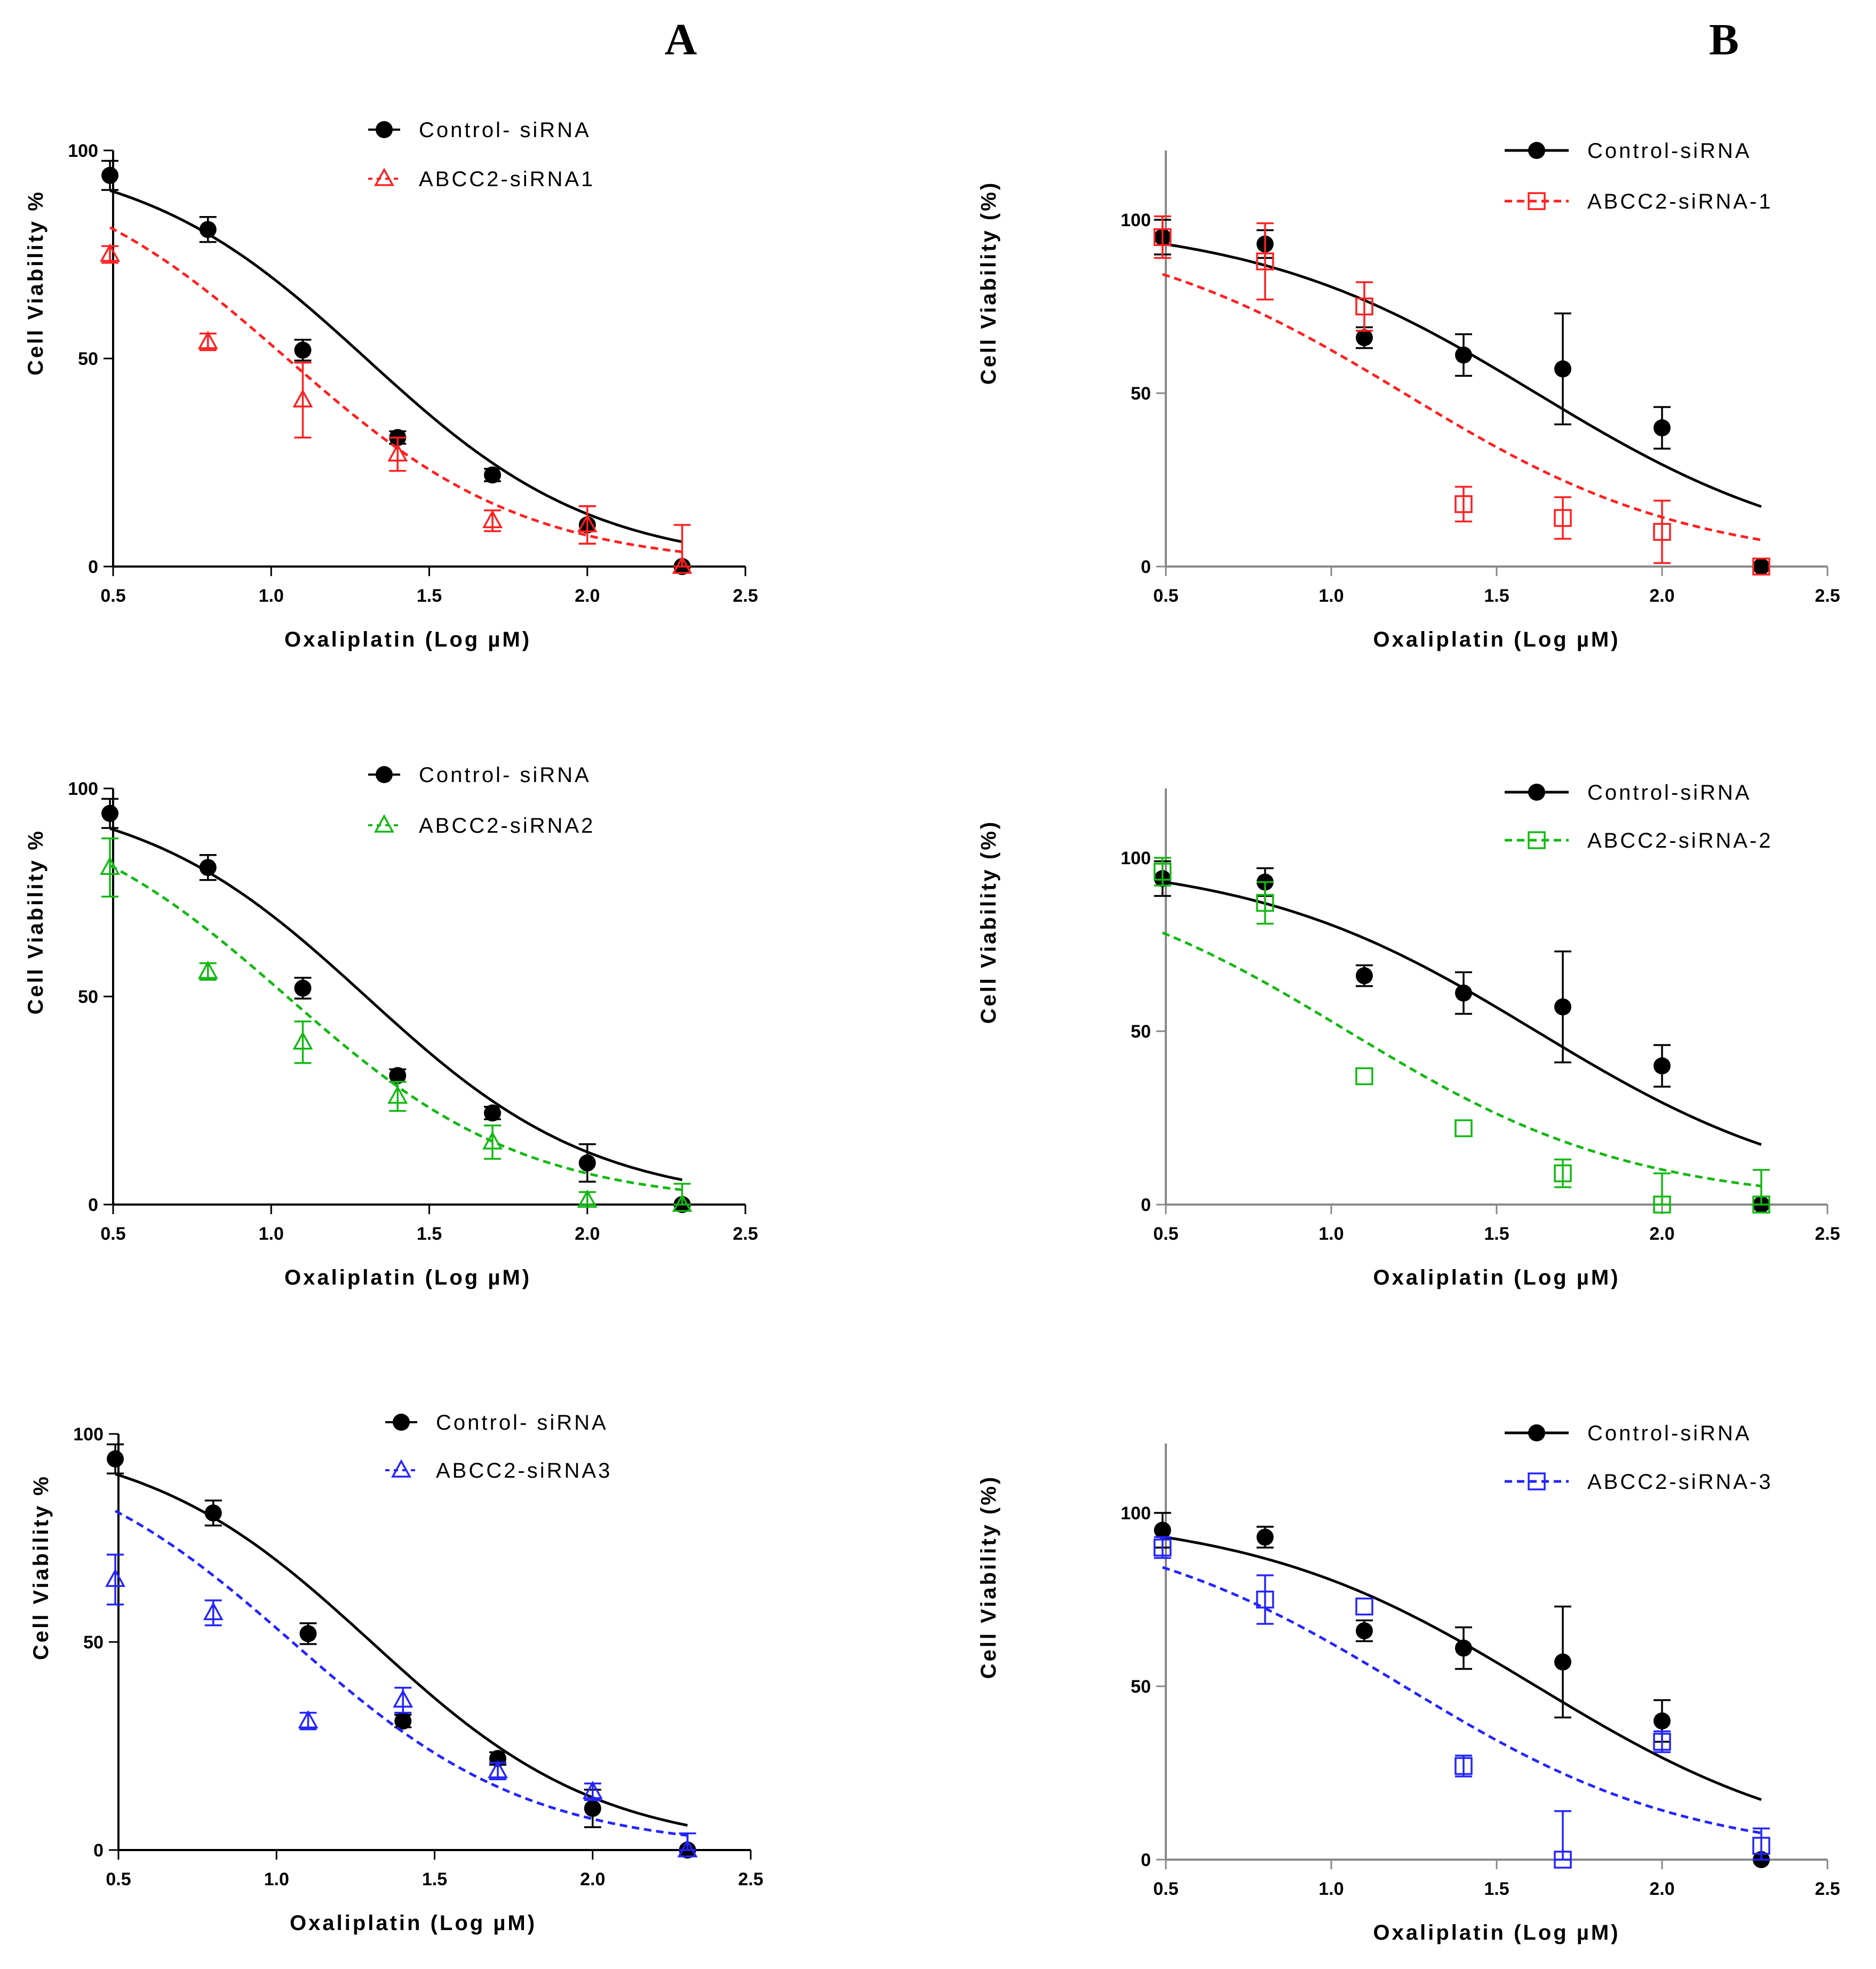 The height and width of the screenshot is (1969, 1876). I want to click on panel-label-a: A, so click(681, 40).